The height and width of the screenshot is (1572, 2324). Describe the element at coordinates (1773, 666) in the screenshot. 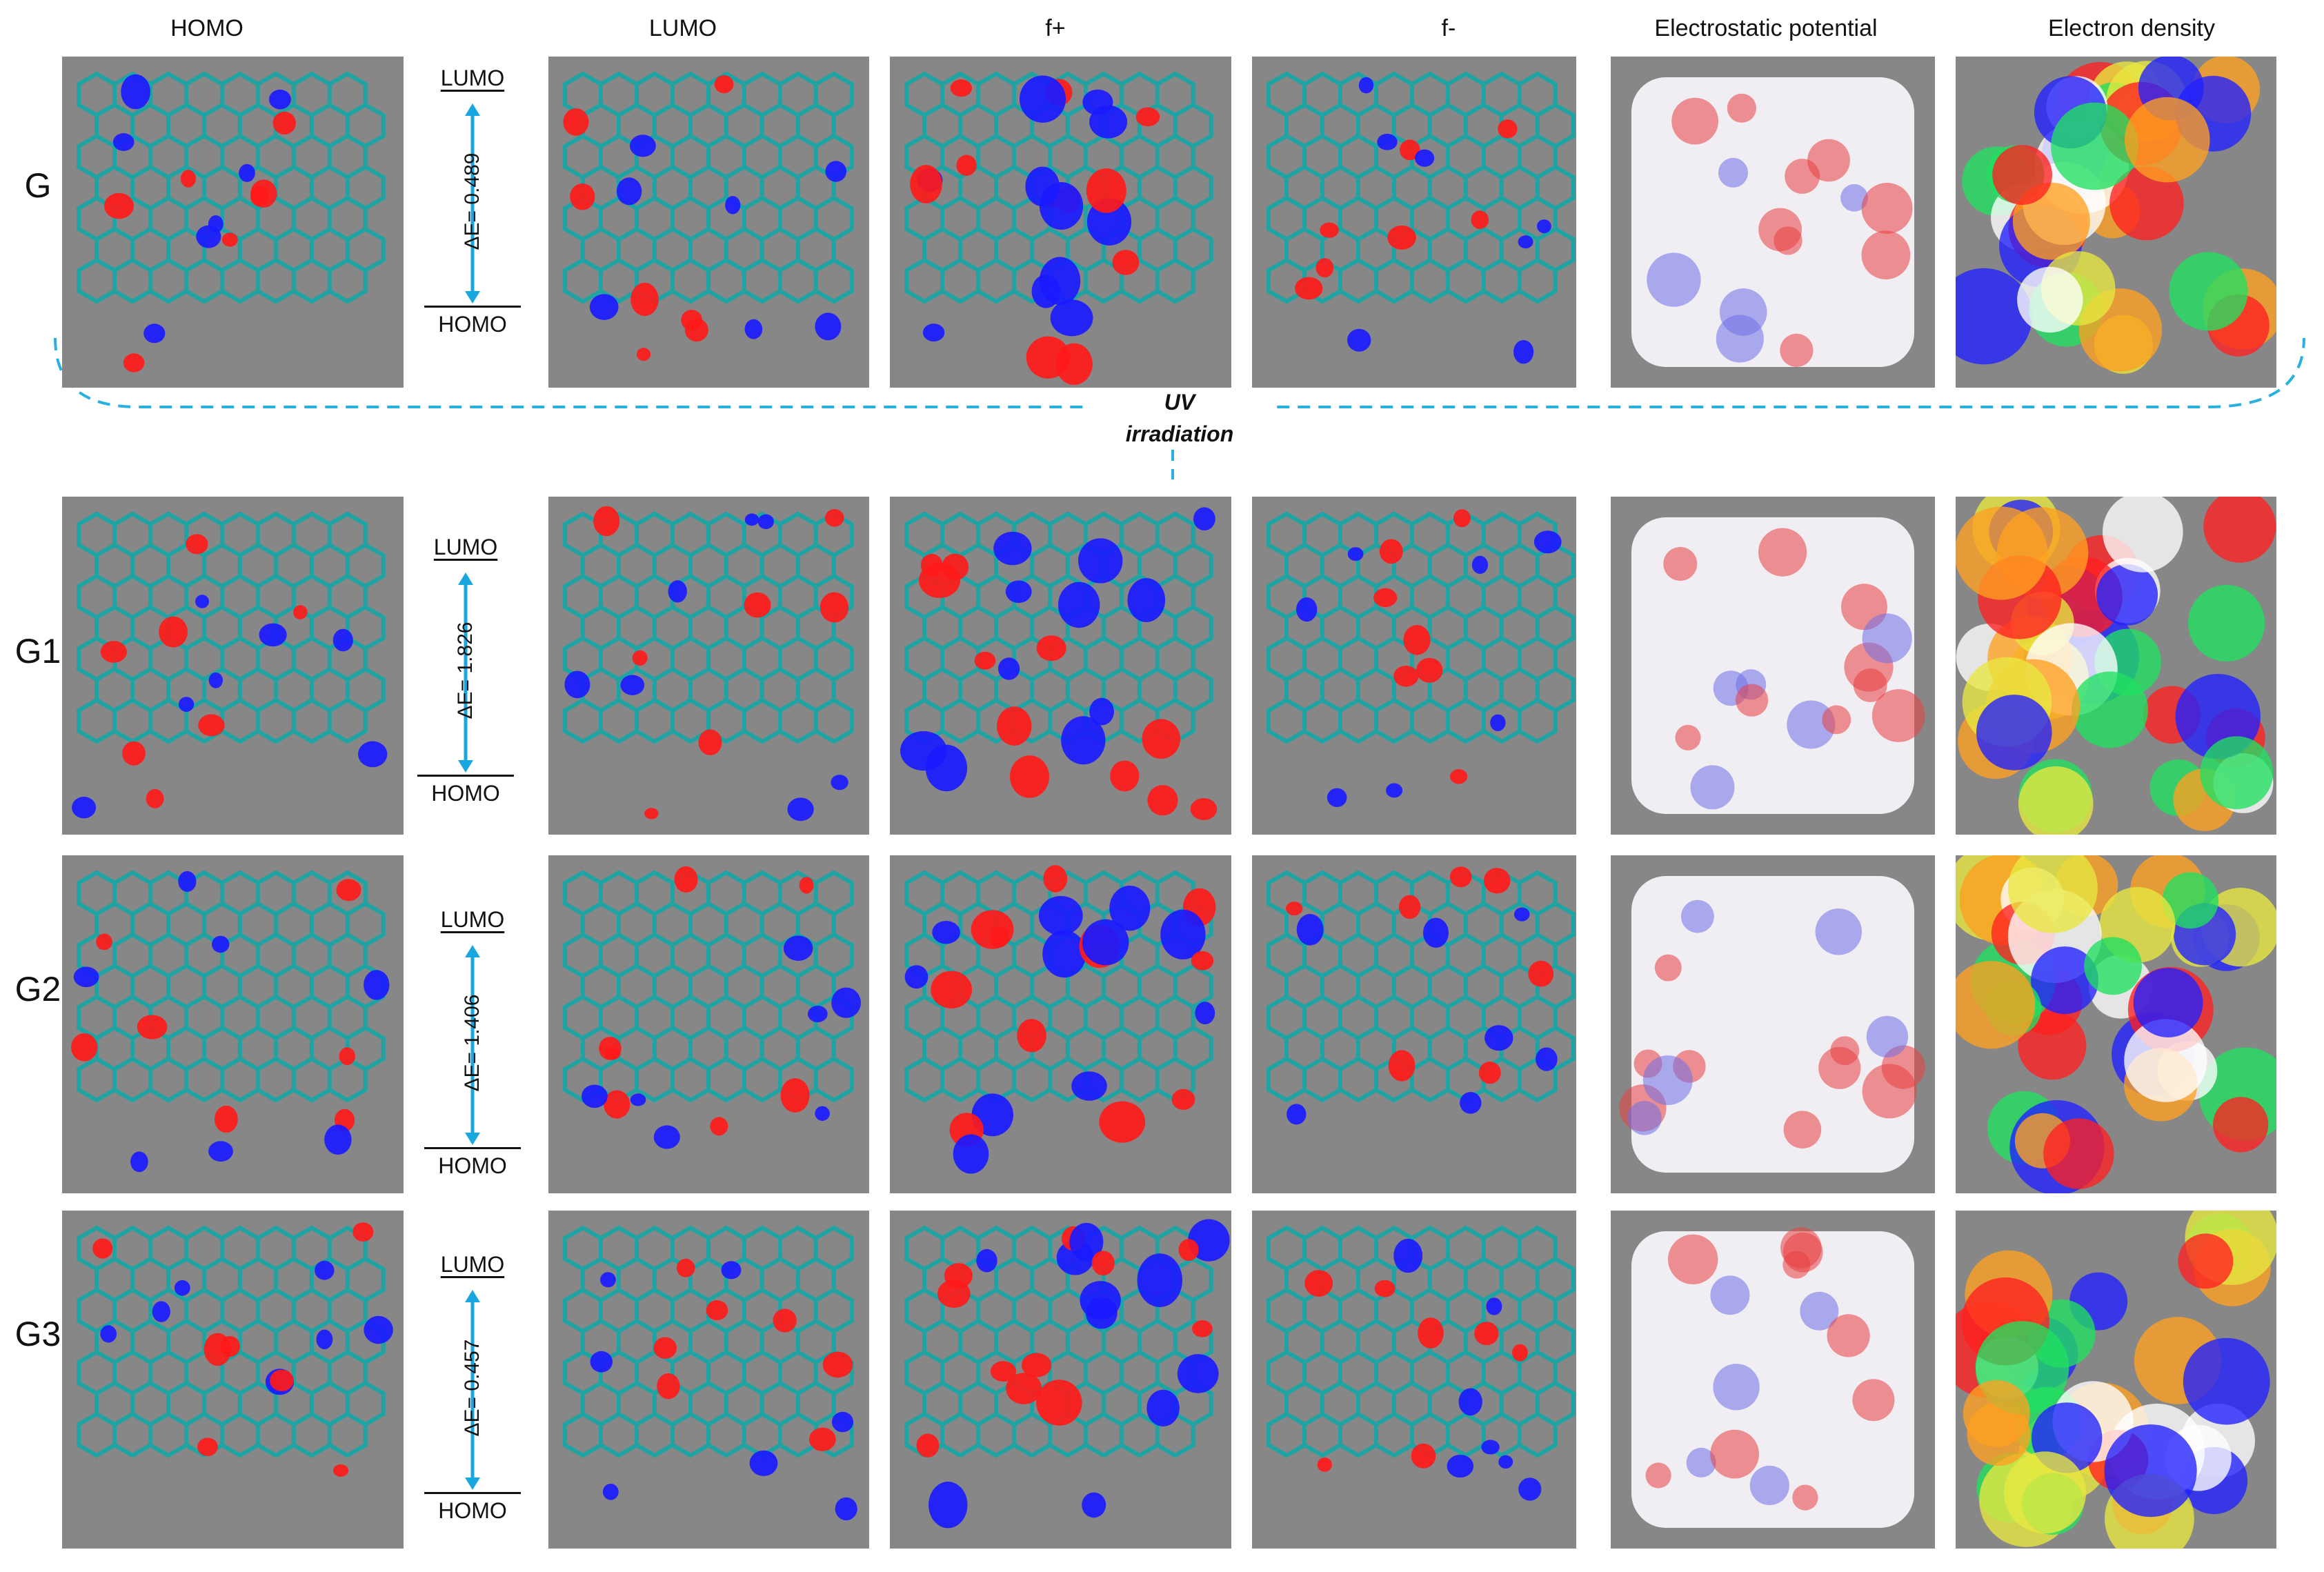

I see `tile-g1-esp` at that location.